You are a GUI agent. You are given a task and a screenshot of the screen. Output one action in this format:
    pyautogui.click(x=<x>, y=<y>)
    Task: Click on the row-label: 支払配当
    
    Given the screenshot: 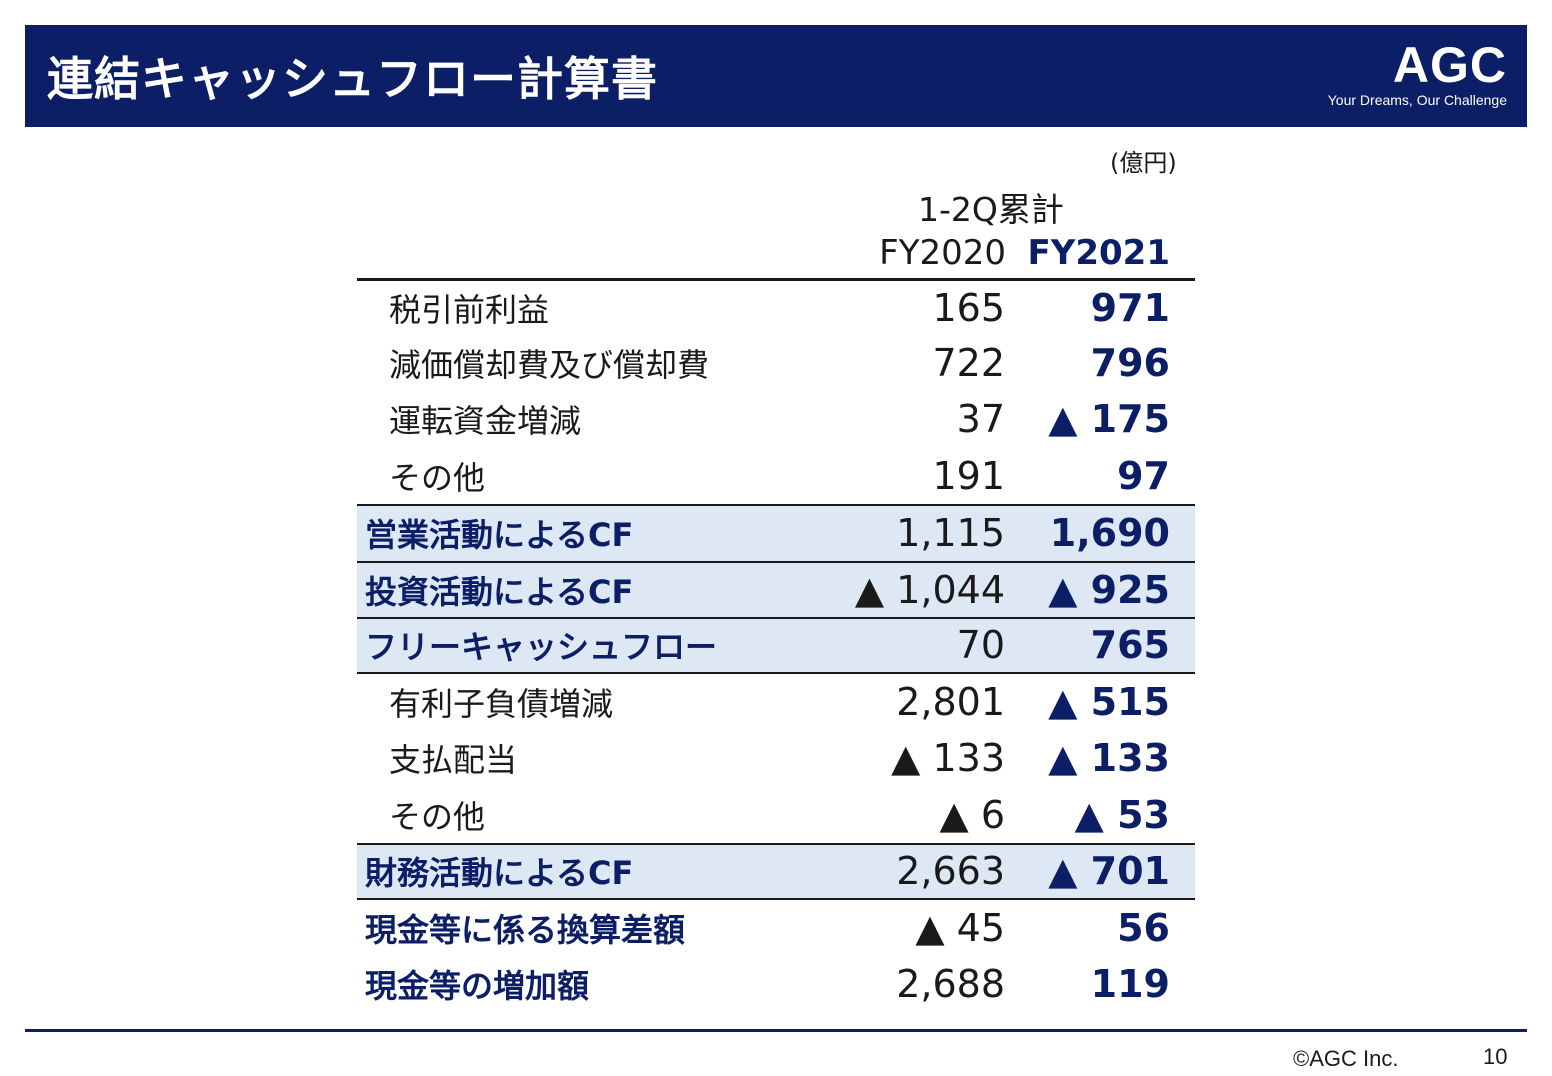 What is the action you would take?
    pyautogui.click(x=453, y=760)
    